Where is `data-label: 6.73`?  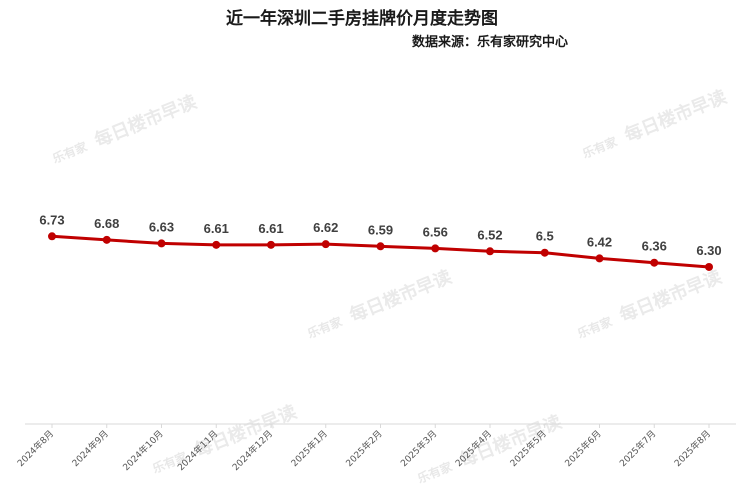
data-label: 6.73 is located at coordinates (51, 219).